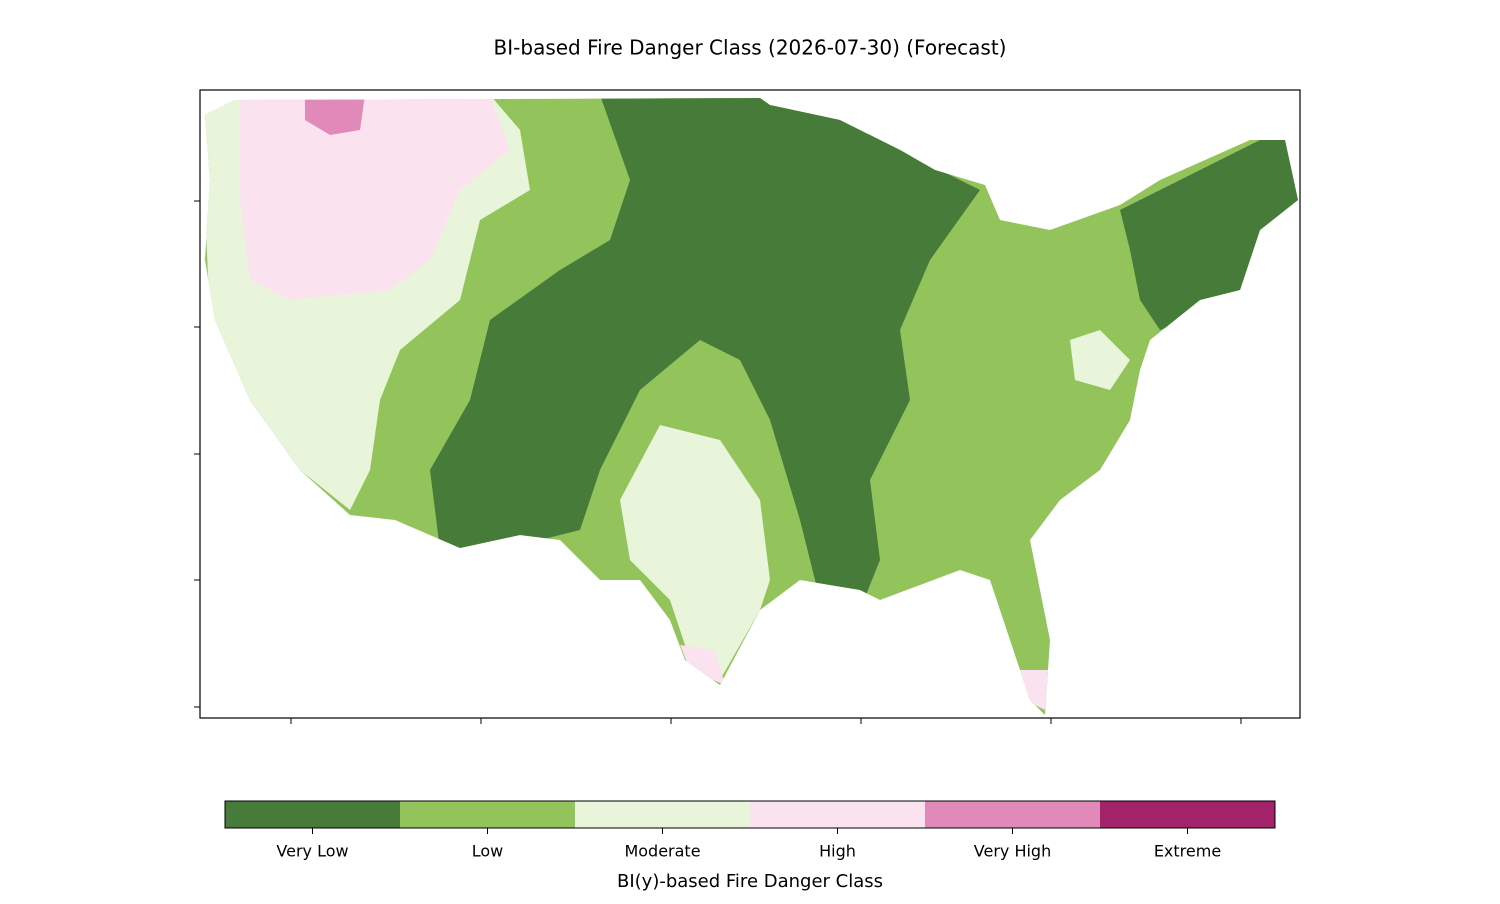 The image size is (1500, 904). What do you see at coordinates (750, 831) in the screenshot?
I see `colorbar: Very Low Low Moderate High Very High Extreme` at bounding box center [750, 831].